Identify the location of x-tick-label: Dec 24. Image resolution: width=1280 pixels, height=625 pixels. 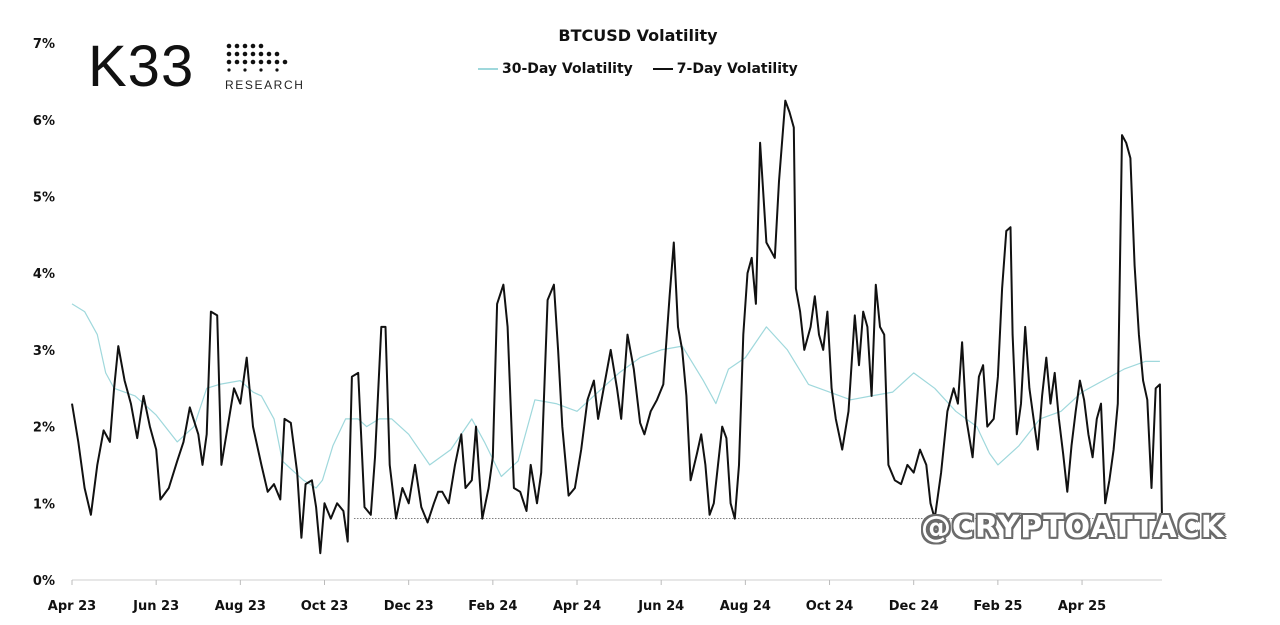
(914, 606).